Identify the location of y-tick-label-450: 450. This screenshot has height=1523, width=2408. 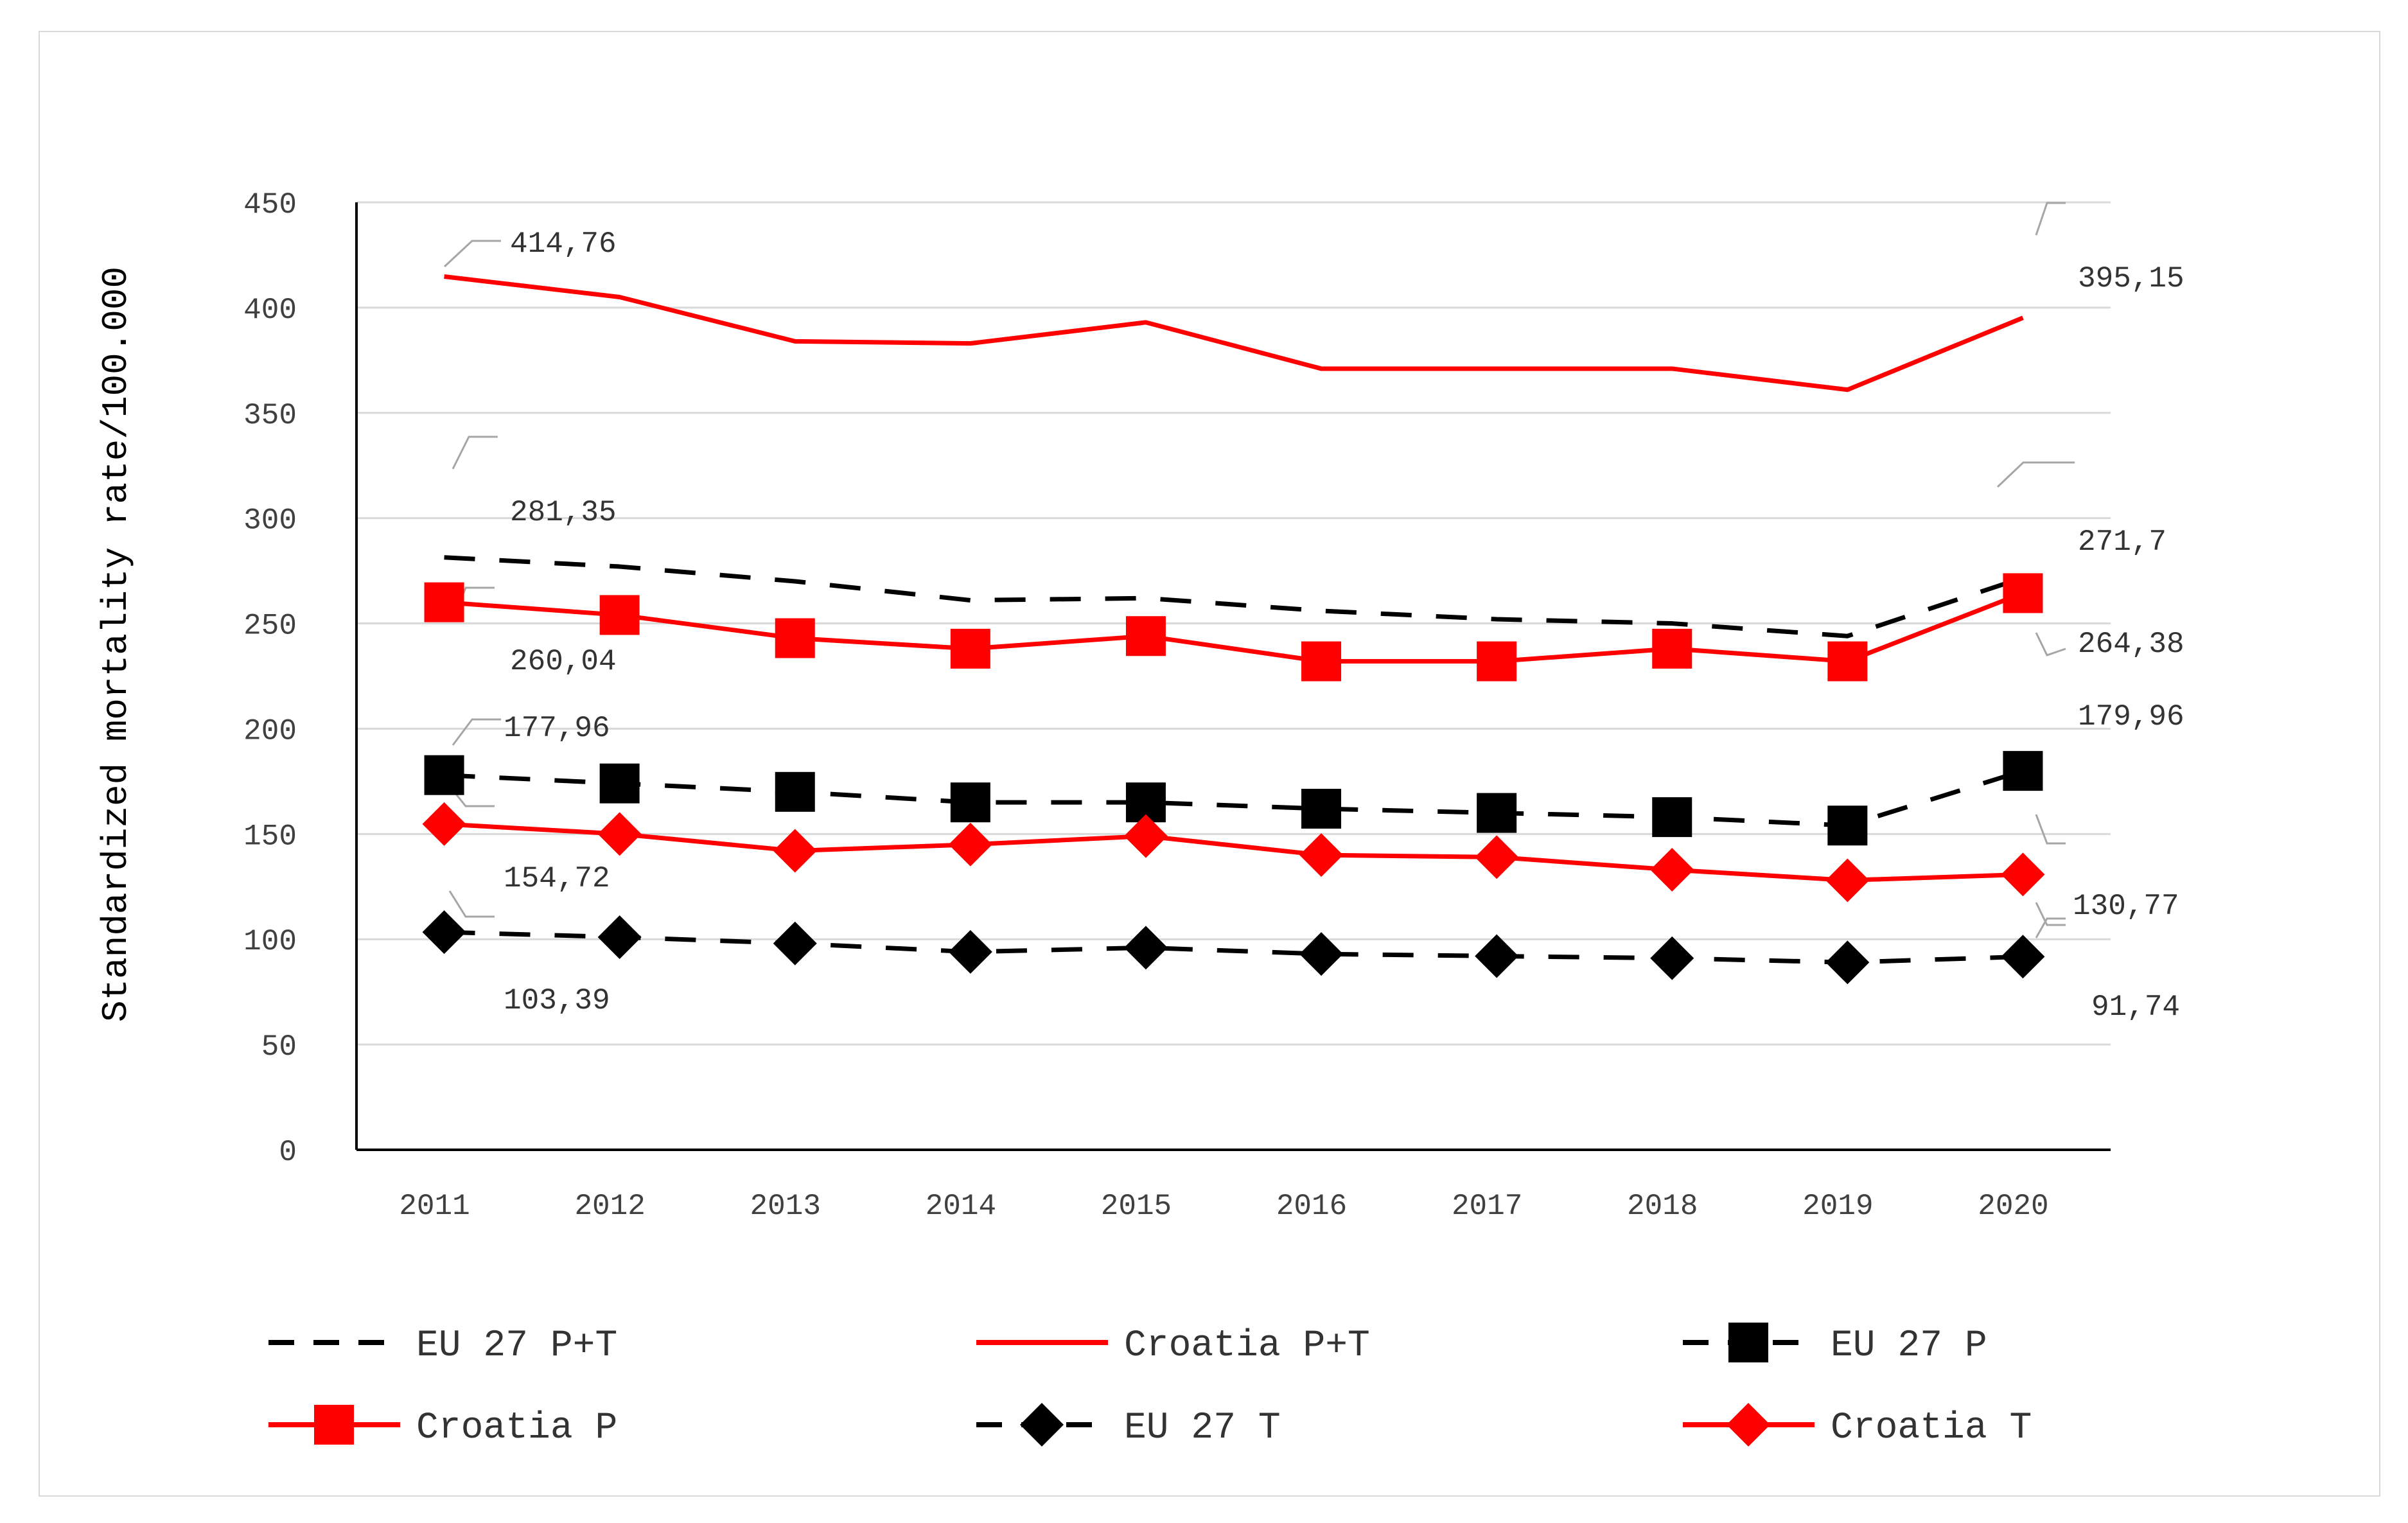
(270, 205).